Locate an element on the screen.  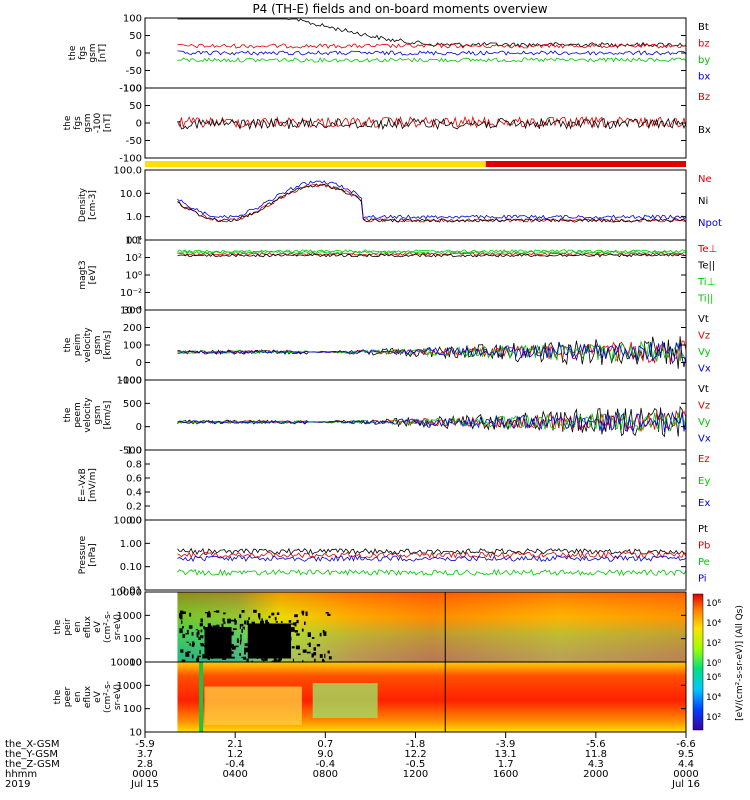
legend-vx: Vx is located at coordinates (704, 369).